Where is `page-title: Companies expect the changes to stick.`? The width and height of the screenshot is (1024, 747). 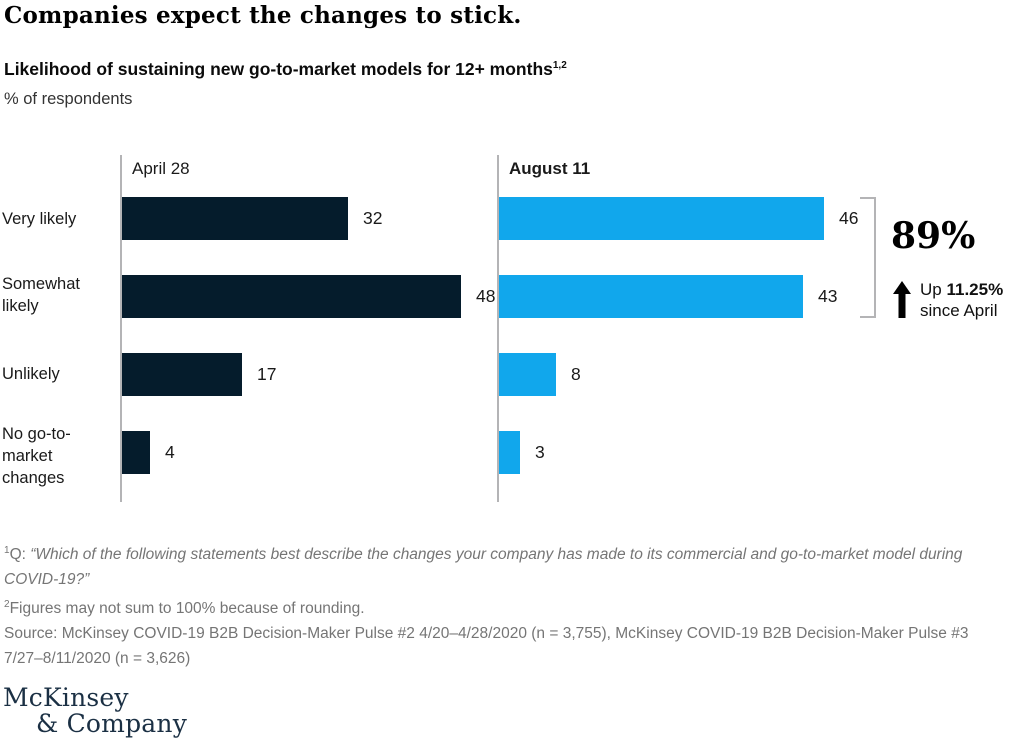 page-title: Companies expect the changes to stick. is located at coordinates (263, 15).